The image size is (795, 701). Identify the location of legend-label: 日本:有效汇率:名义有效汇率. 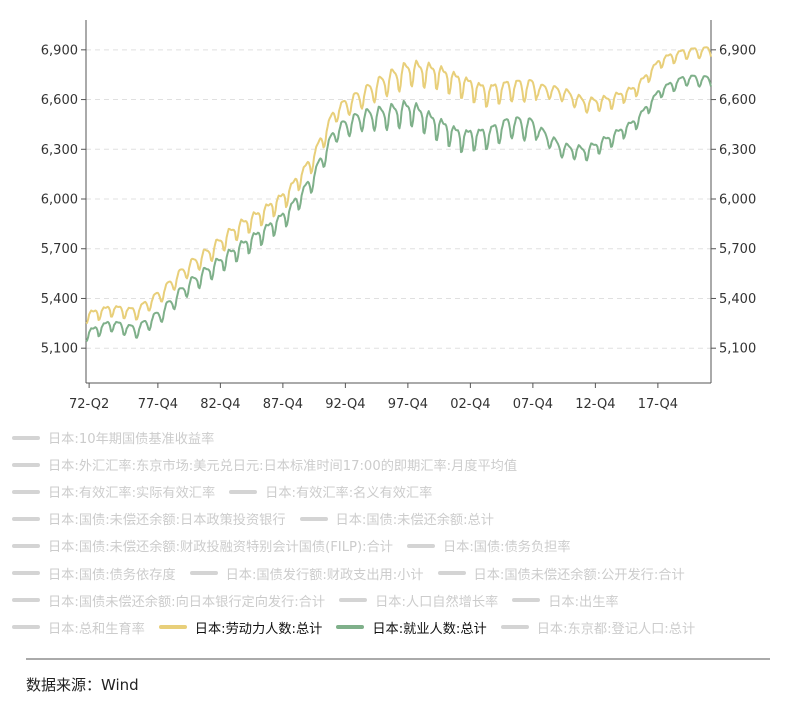
(349, 494).